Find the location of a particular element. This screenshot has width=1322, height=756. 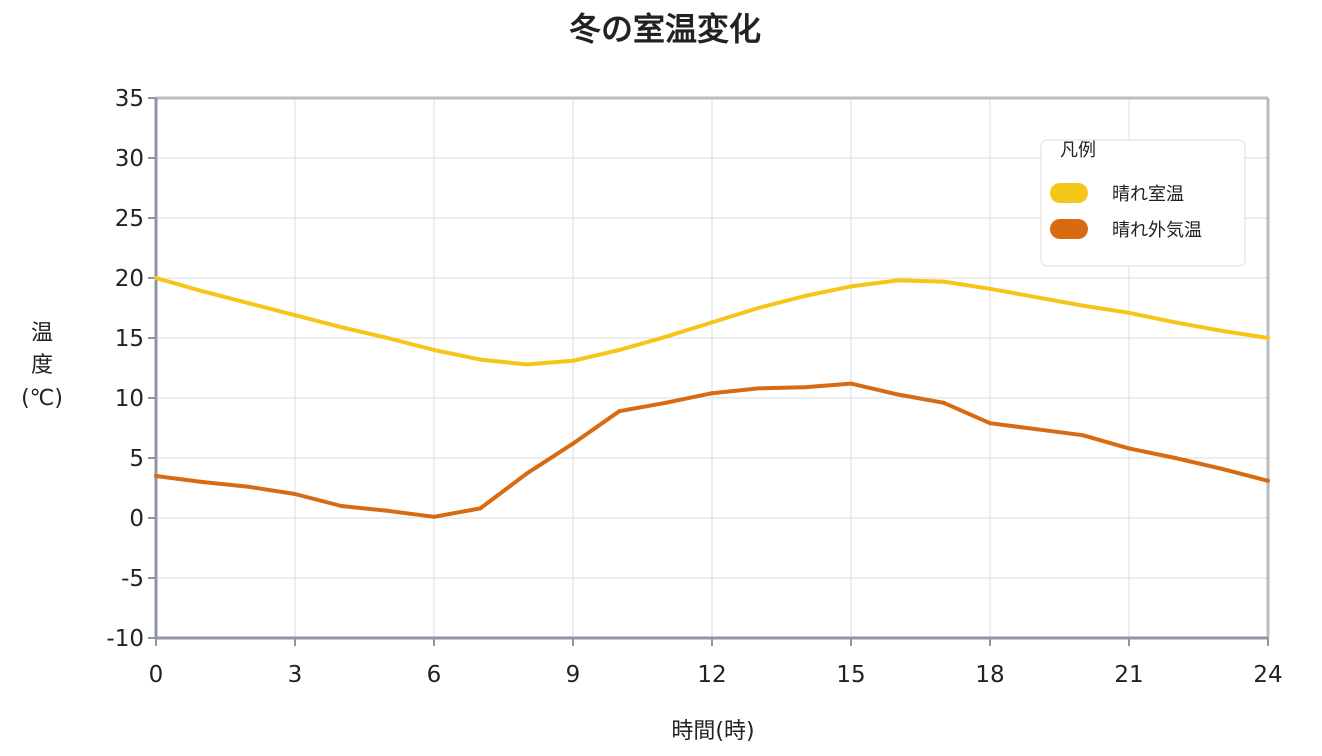

y-tick-label: 5 is located at coordinates (136, 459).